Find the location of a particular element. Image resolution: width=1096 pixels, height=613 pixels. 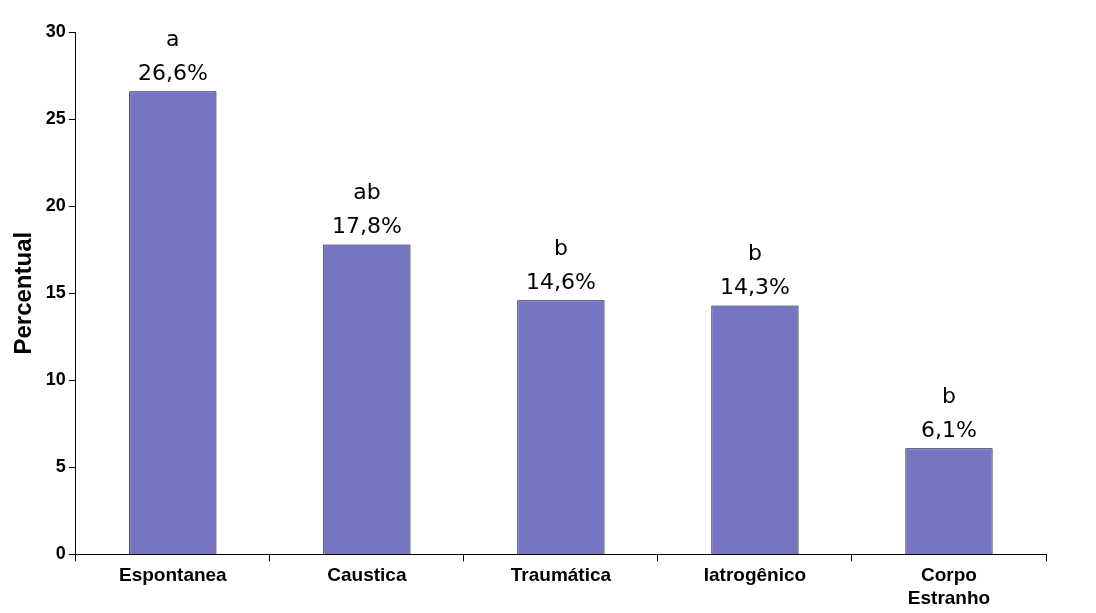

x-tick-label: Iatrogênico is located at coordinates (755, 575).